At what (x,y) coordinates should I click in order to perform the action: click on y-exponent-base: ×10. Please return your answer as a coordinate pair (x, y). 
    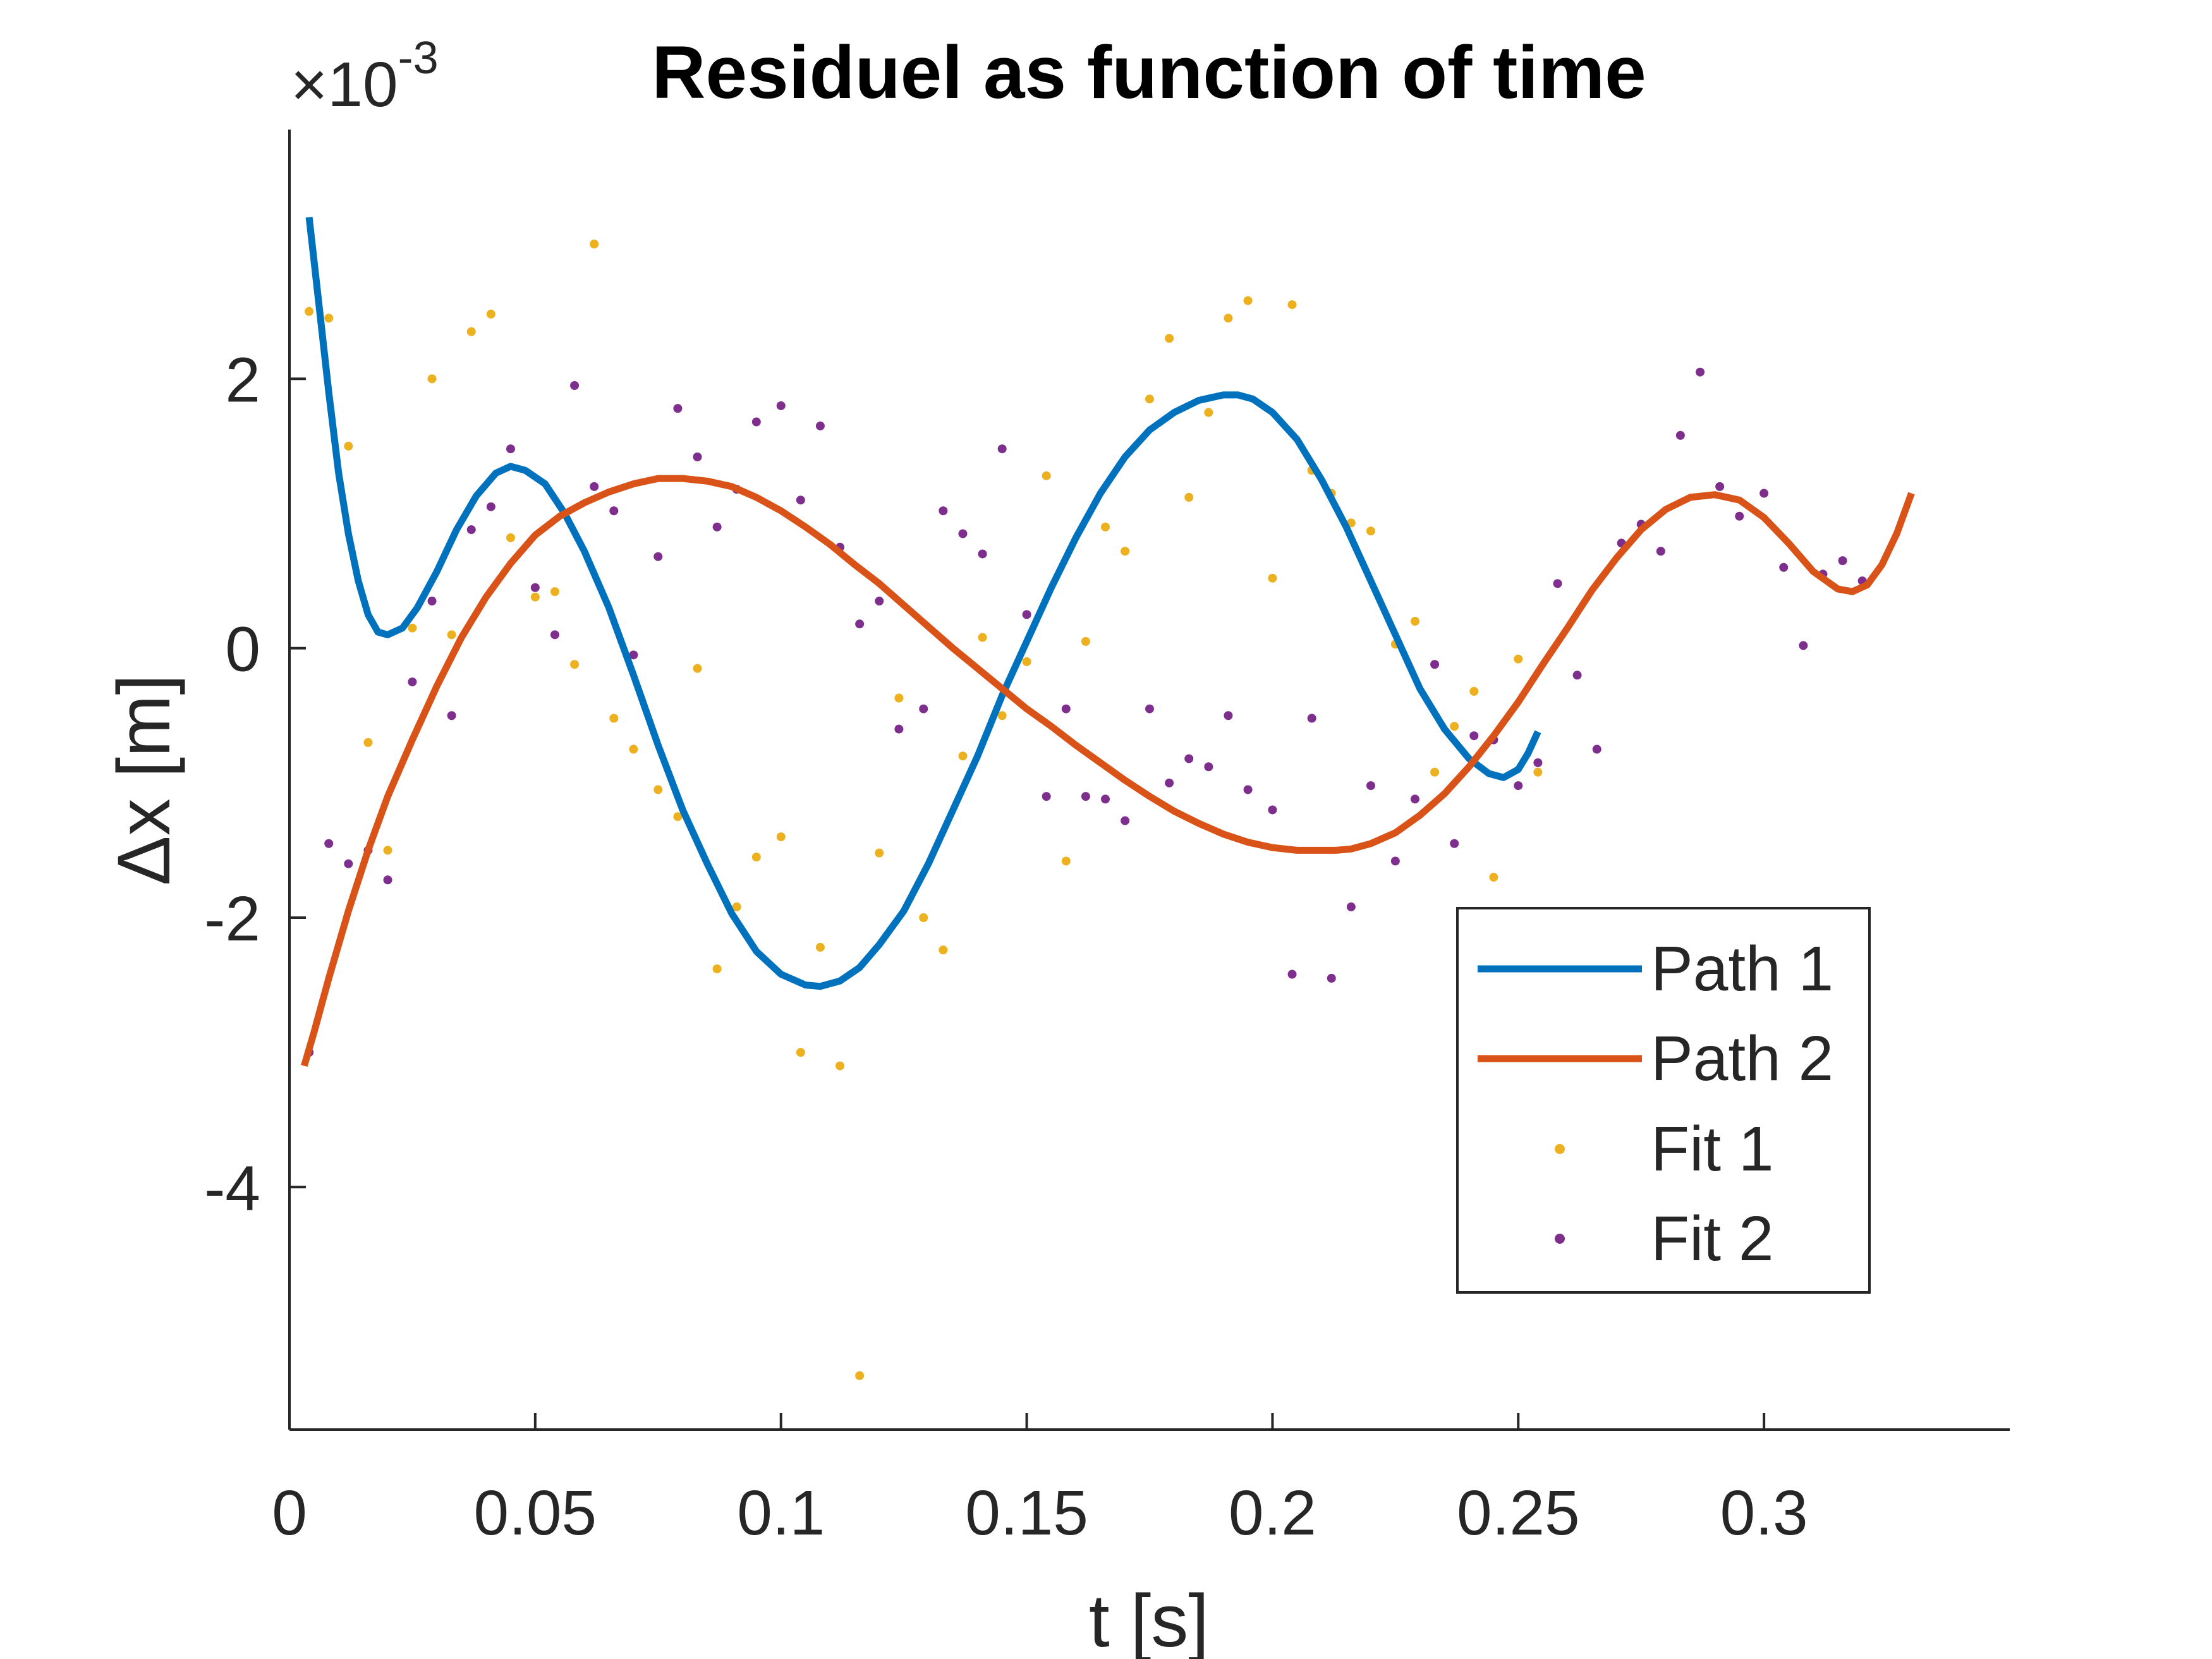
    Looking at the image, I should click on (345, 84).